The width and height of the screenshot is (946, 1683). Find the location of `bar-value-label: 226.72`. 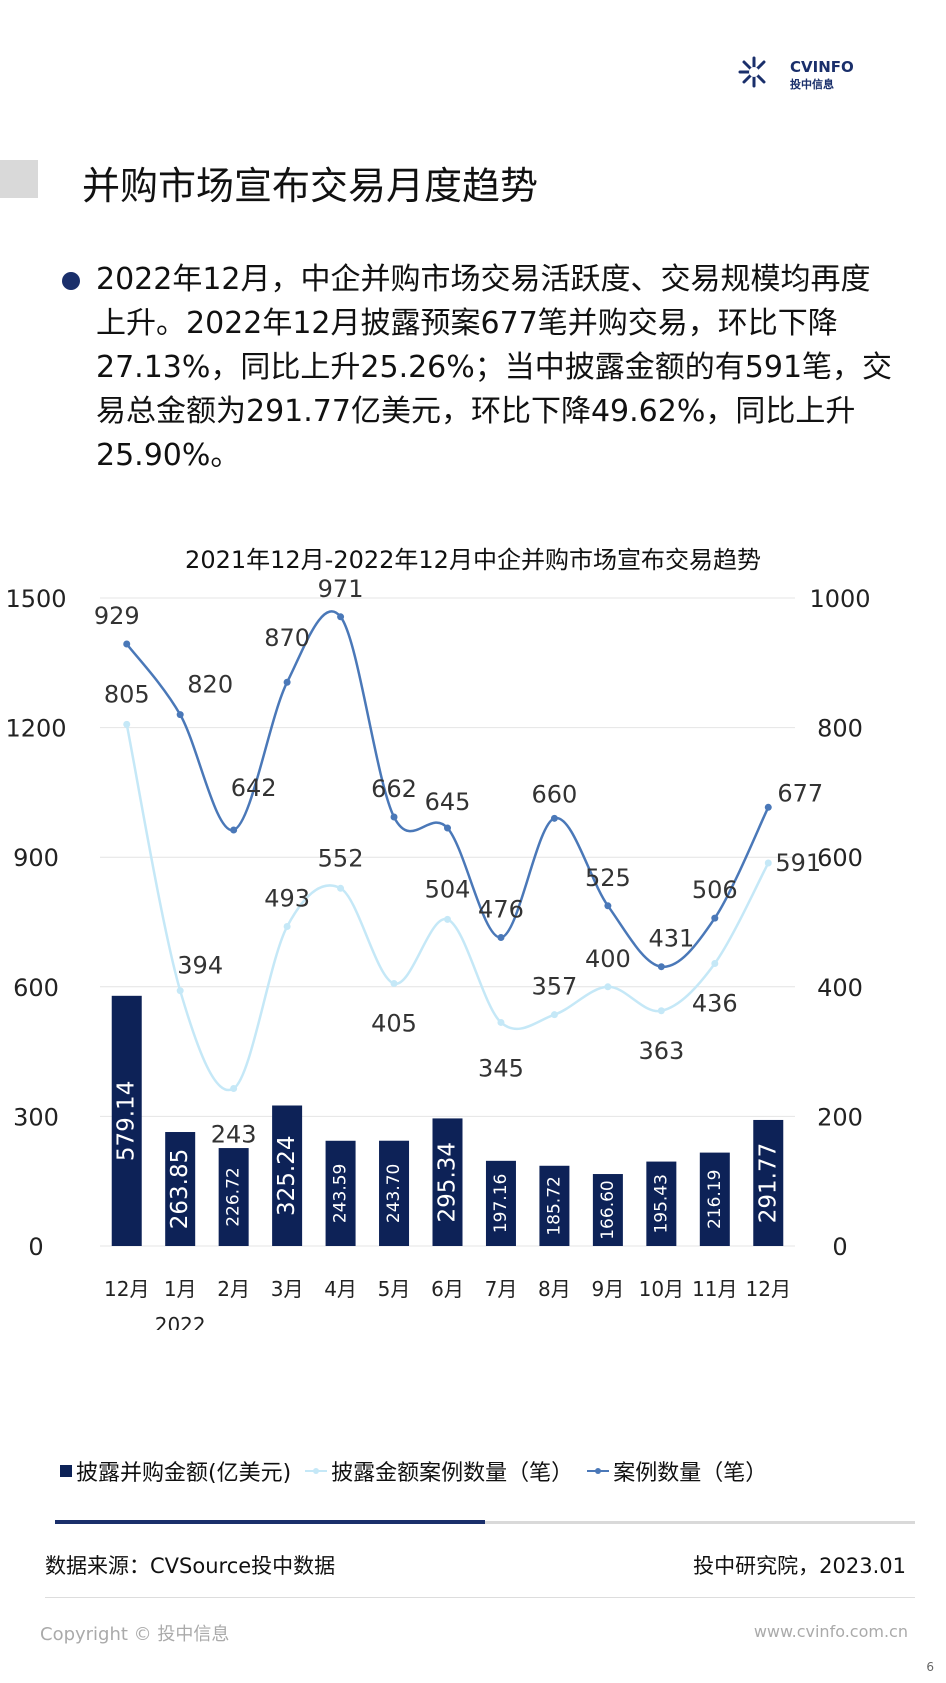

bar-value-label: 226.72 is located at coordinates (234, 1196).